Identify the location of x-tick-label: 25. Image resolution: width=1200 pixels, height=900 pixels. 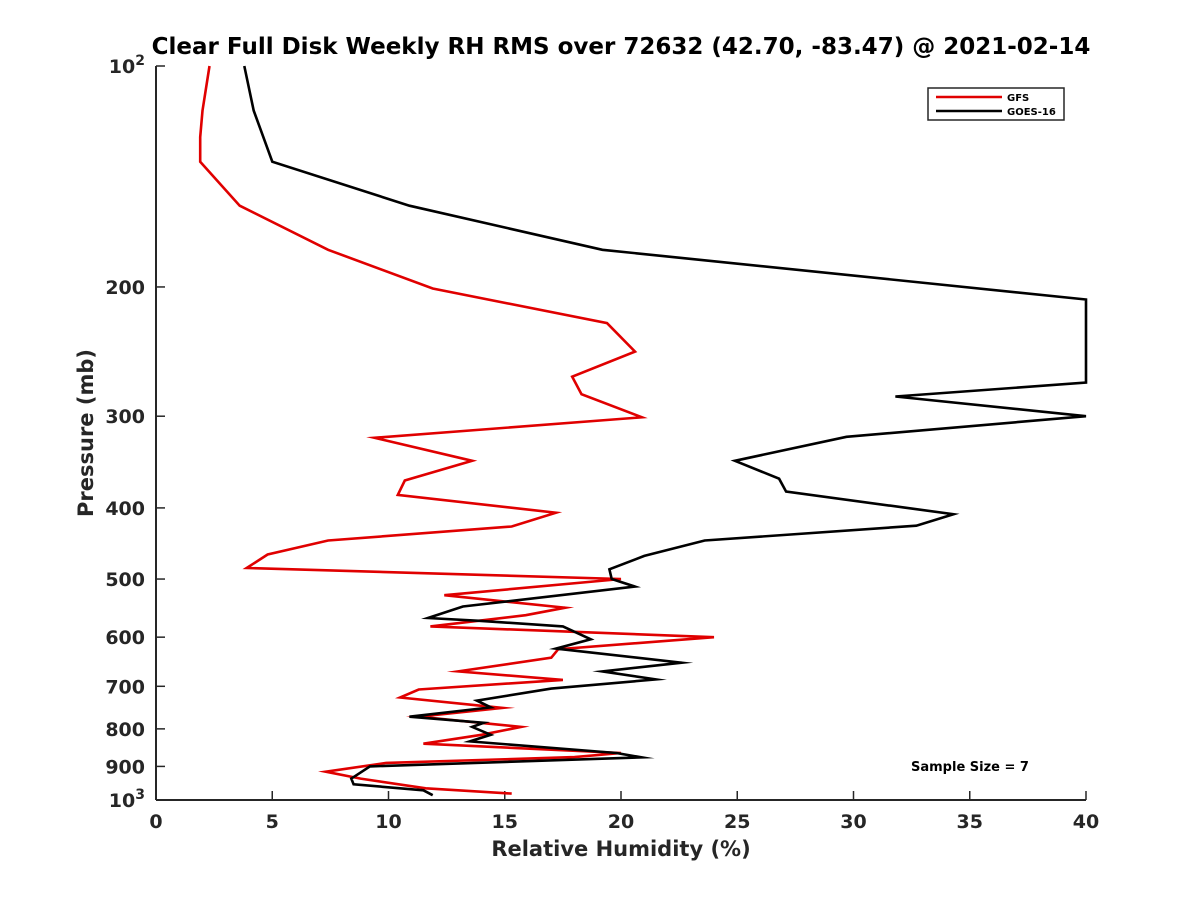
(737, 822).